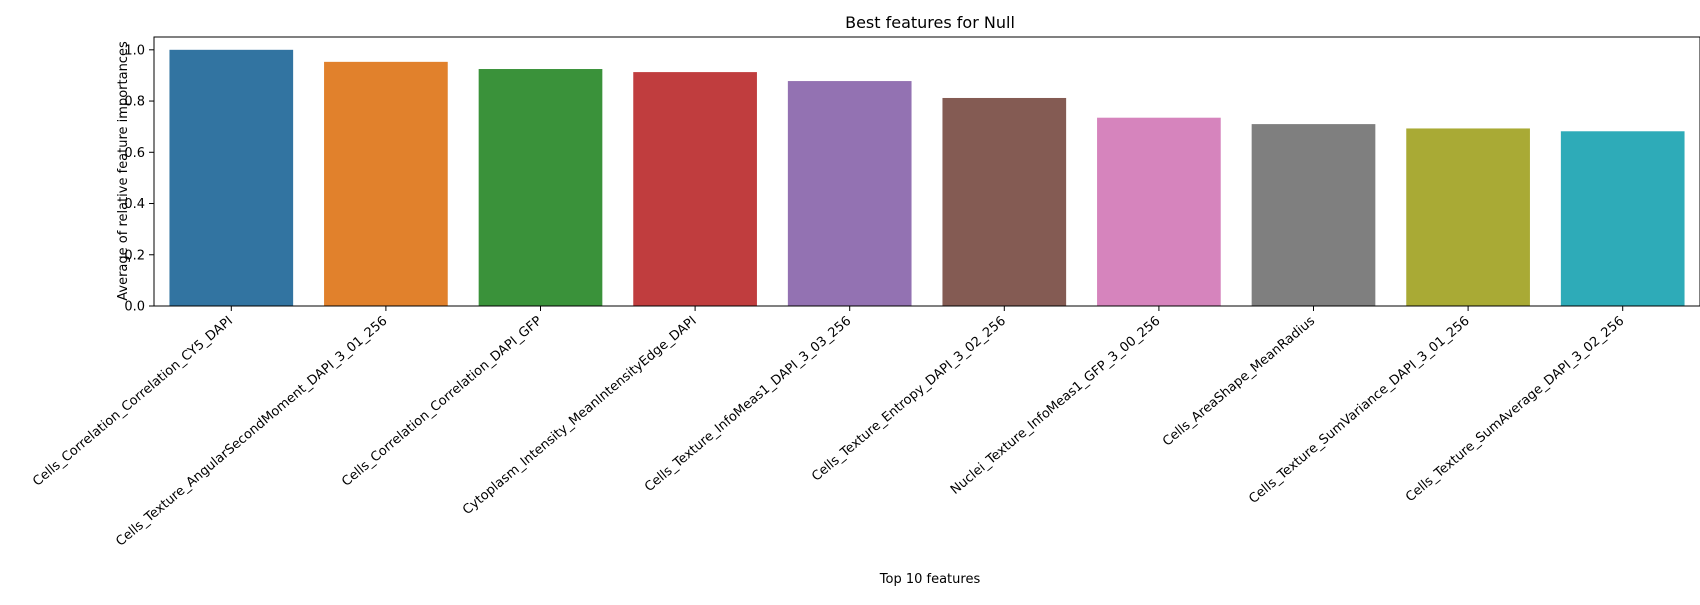  What do you see at coordinates (139, 179) in the screenshot?
I see `y-axis: 0.0 0.2 0.4 0.6 0.8 1.0` at bounding box center [139, 179].